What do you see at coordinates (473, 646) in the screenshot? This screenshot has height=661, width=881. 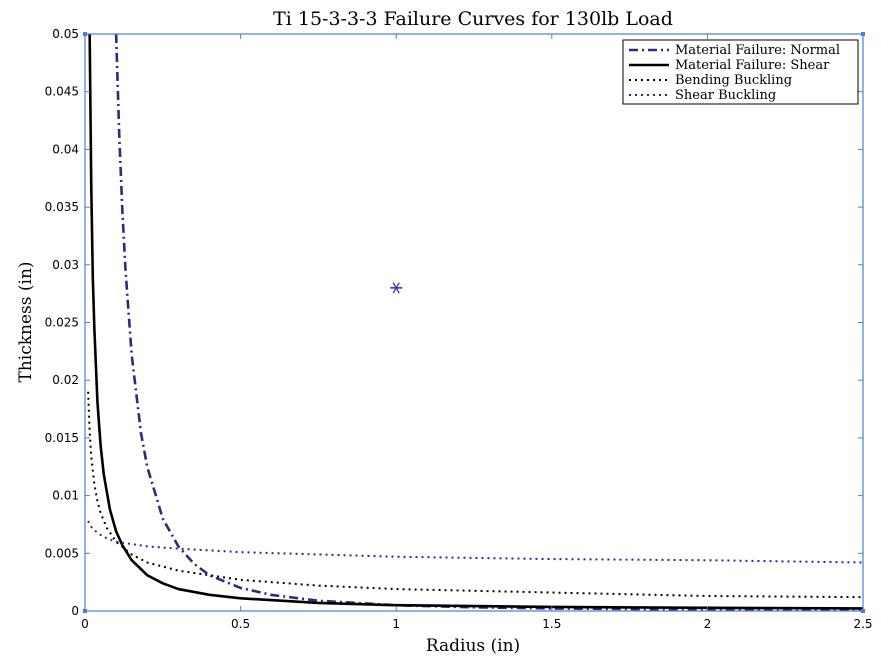 I see `x-axis-label: Radius (in)` at bounding box center [473, 646].